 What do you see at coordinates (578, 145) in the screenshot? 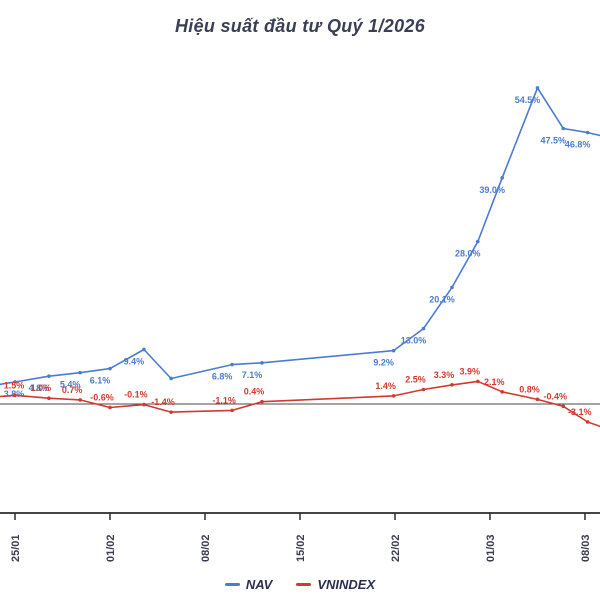
I see `nav-value-label: 46.8%` at bounding box center [578, 145].